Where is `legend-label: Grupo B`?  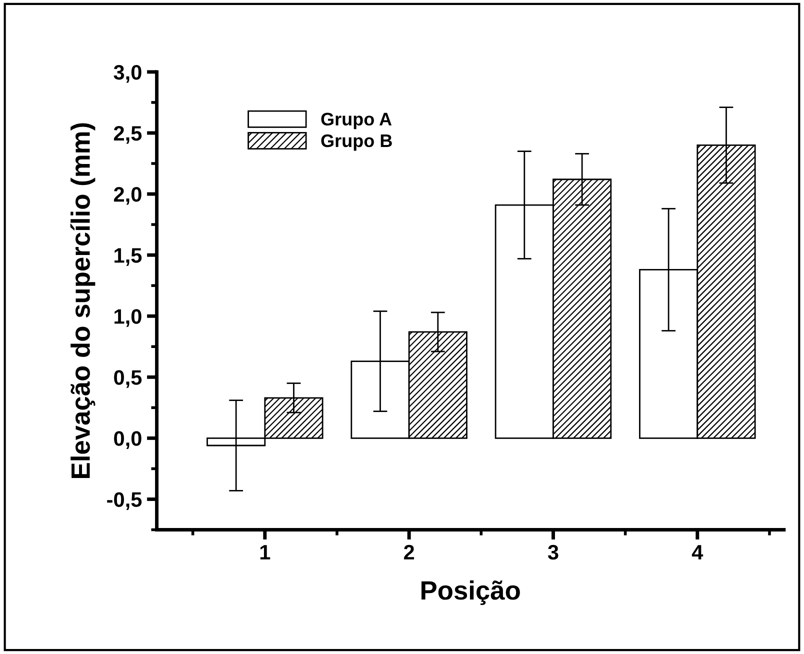
legend-label: Grupo B is located at coordinates (356, 142).